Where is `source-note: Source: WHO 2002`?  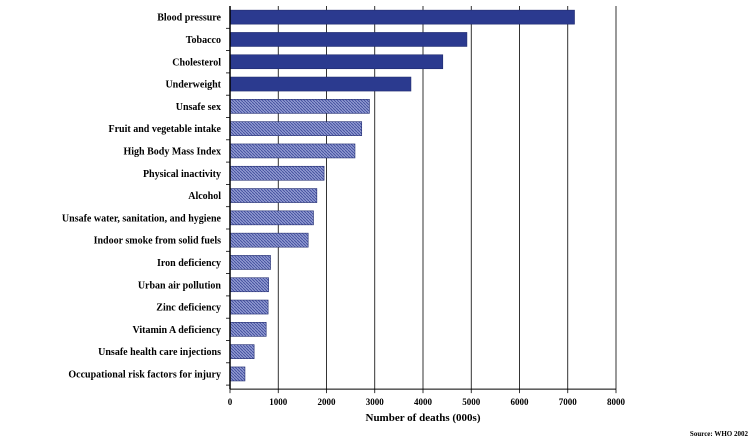 source-note: Source: WHO 2002 is located at coordinates (719, 434).